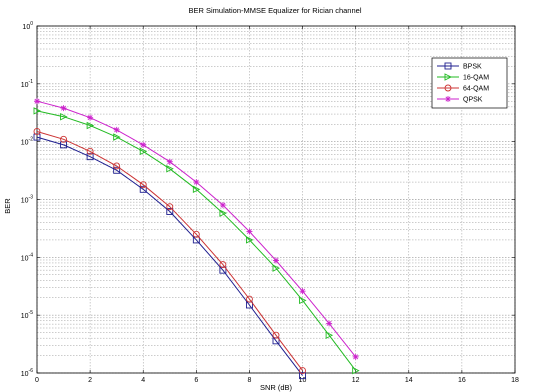 The image size is (537, 392). I want to click on y-tick-label: 10⁻⁶, so click(27, 373).